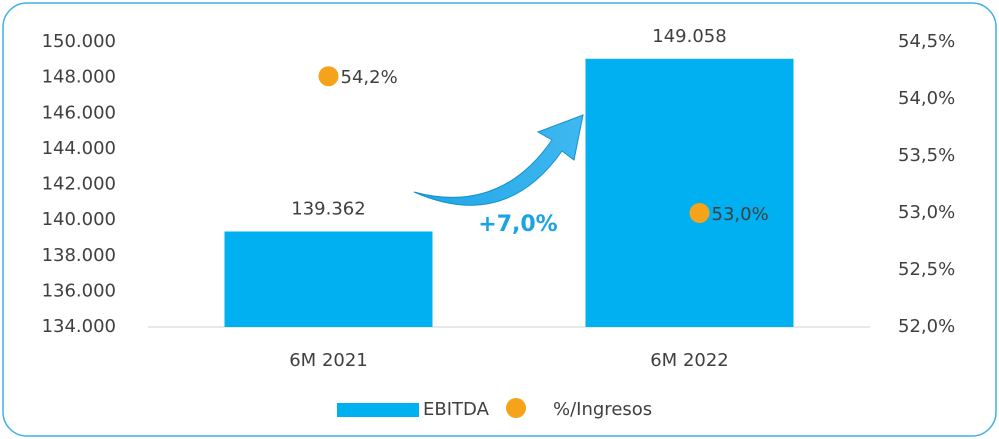 The height and width of the screenshot is (439, 999). What do you see at coordinates (79, 290) in the screenshot?
I see `y-tick-label: 136.000` at bounding box center [79, 290].